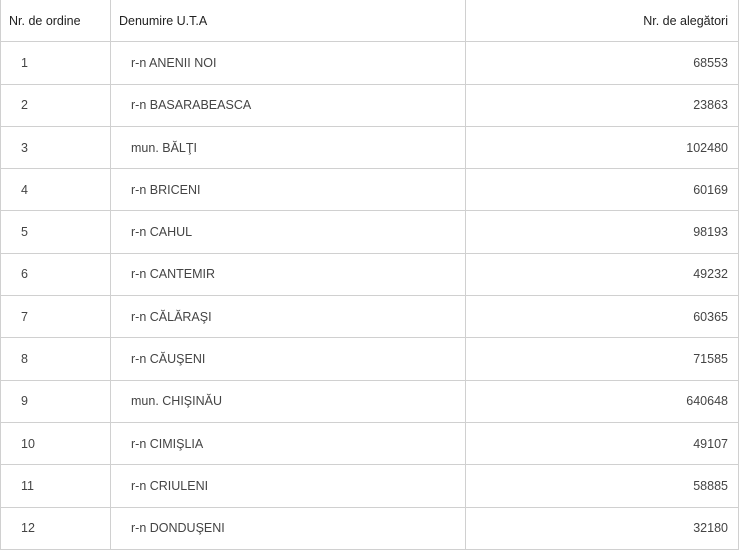 This screenshot has height=555, width=740. What do you see at coordinates (288, 317) in the screenshot?
I see `uta-name-cell: r-n CĂLĂRAŞI` at bounding box center [288, 317].